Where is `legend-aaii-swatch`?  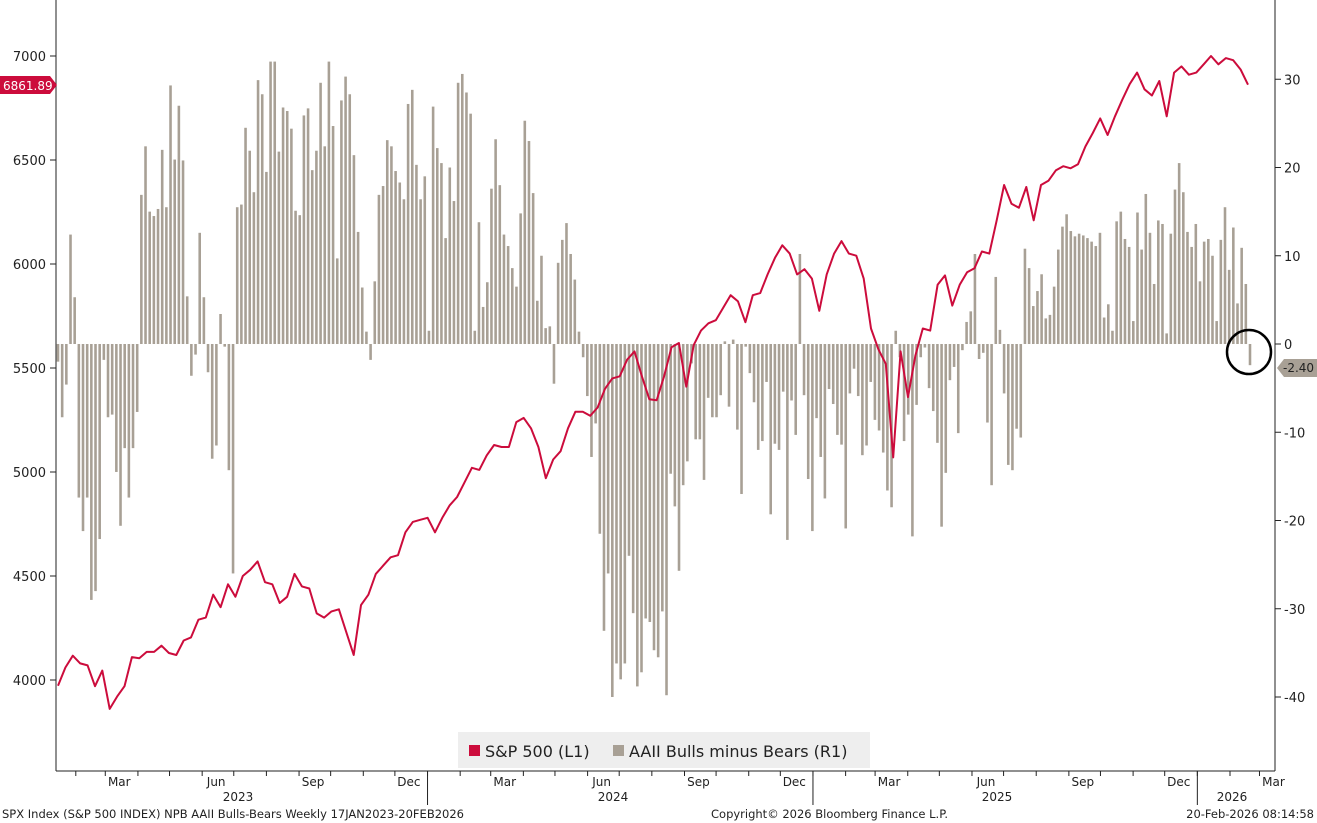
legend-aaii-swatch is located at coordinates (618, 750).